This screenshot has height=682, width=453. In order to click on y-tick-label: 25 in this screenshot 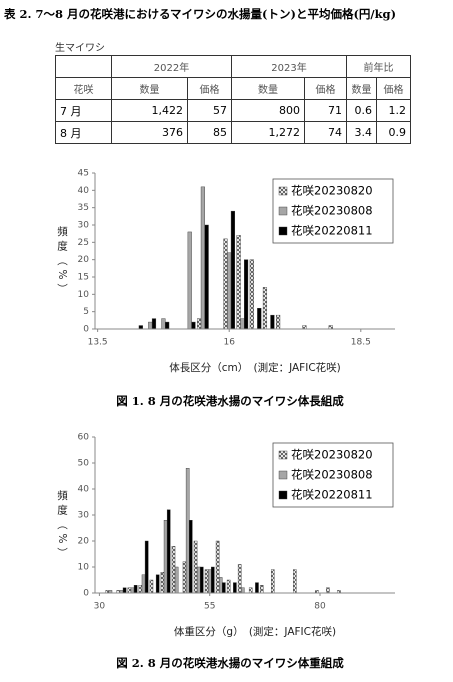, I will do `click(83, 243)`.